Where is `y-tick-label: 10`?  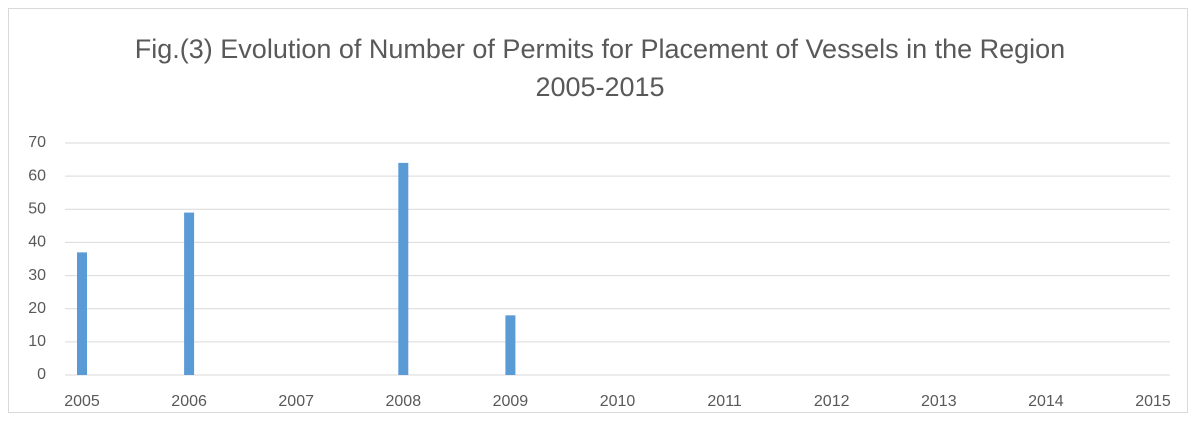 y-tick-label: 10 is located at coordinates (37, 341).